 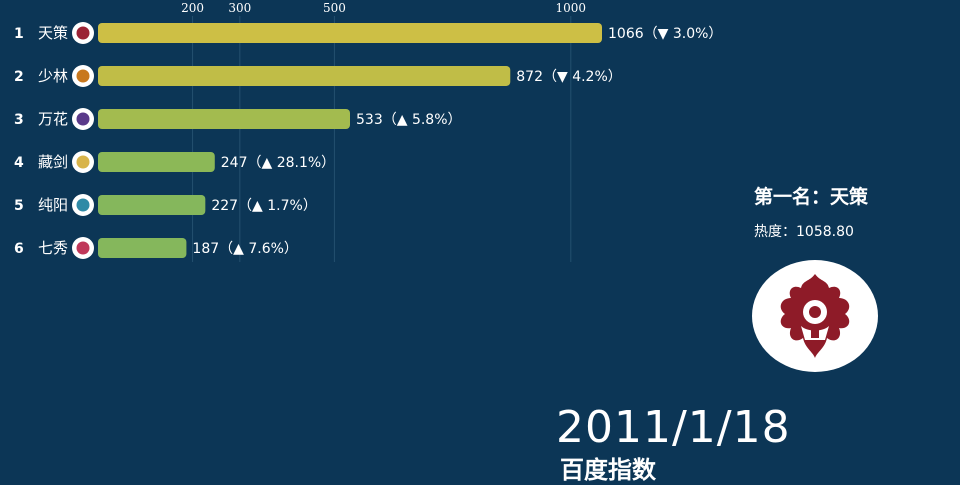 I want to click on x-tick-label-1000: 1000, so click(x=571, y=8).